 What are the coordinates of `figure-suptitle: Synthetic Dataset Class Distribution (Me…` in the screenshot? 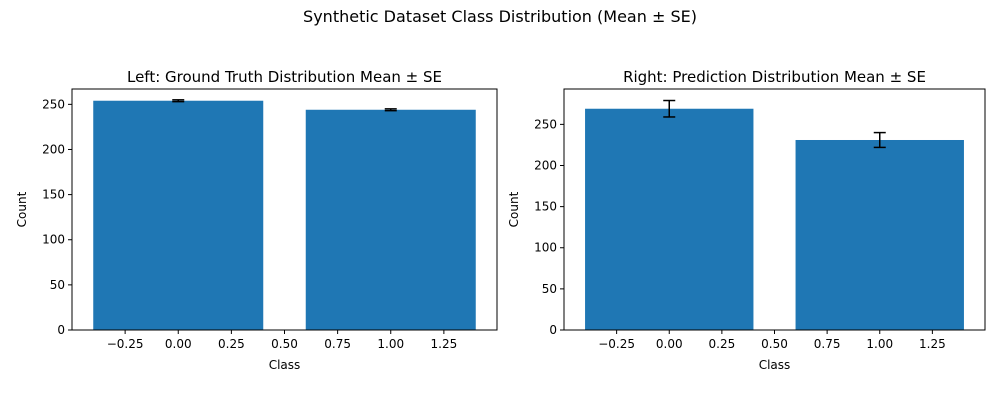 It's located at (500, 16).